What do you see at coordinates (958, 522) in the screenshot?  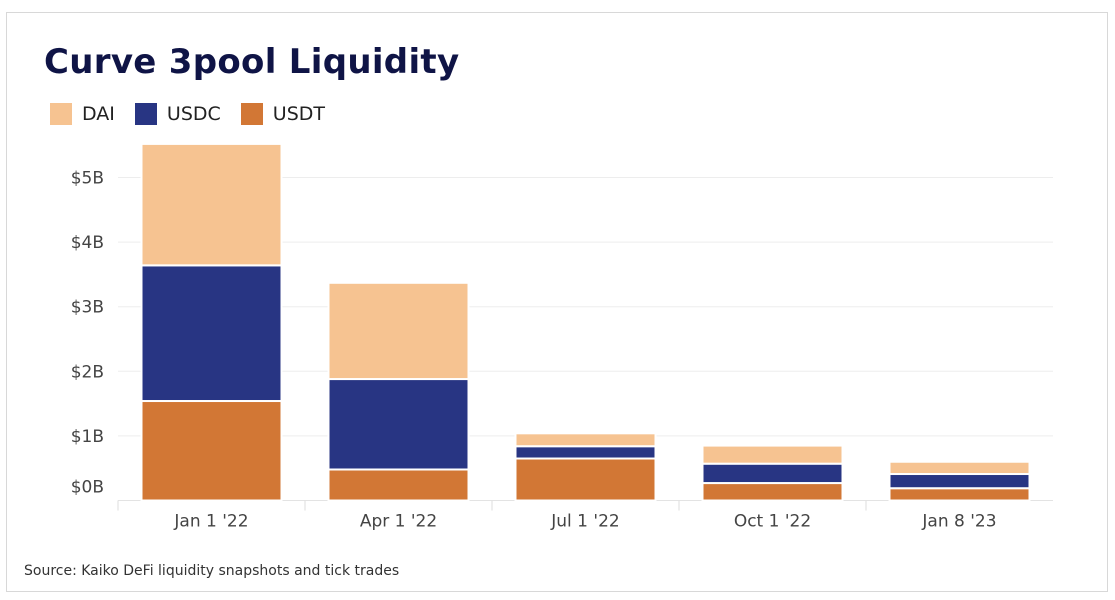 I see `x-tick-label: Jan 8 '23` at bounding box center [958, 522].